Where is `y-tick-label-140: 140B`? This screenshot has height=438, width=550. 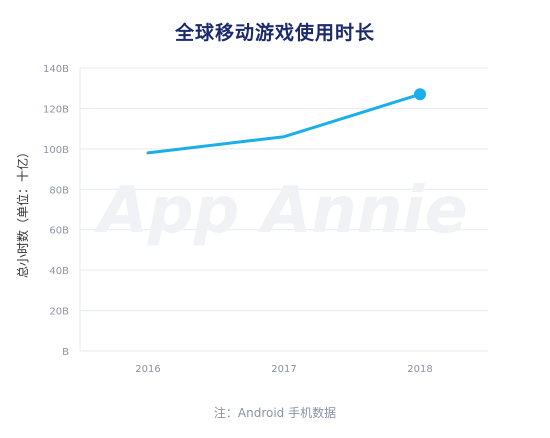
y-tick-label-140: 140B is located at coordinates (56, 69).